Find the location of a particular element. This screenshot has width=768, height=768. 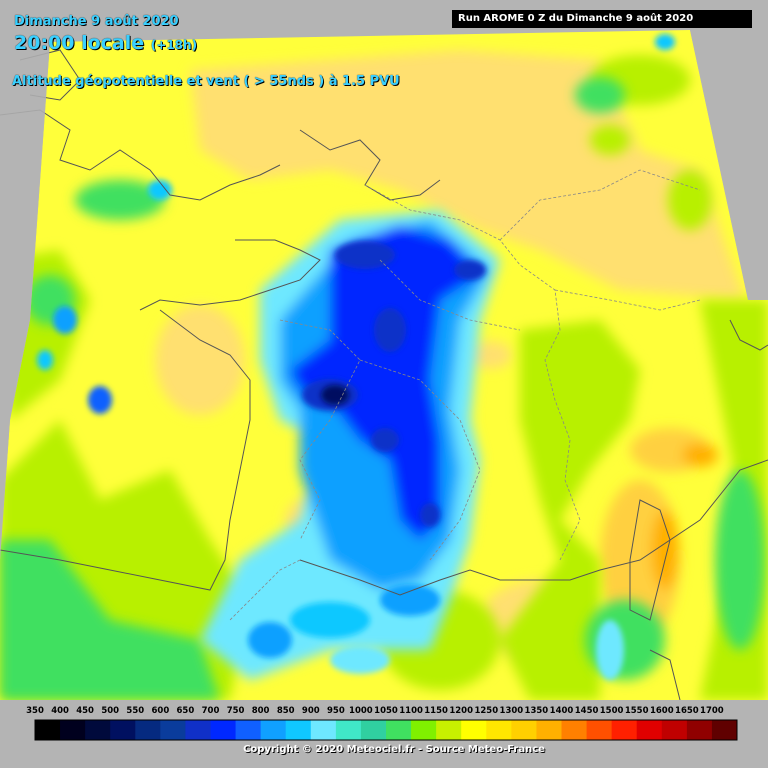

legend-label: 1500 is located at coordinates (611, 711).